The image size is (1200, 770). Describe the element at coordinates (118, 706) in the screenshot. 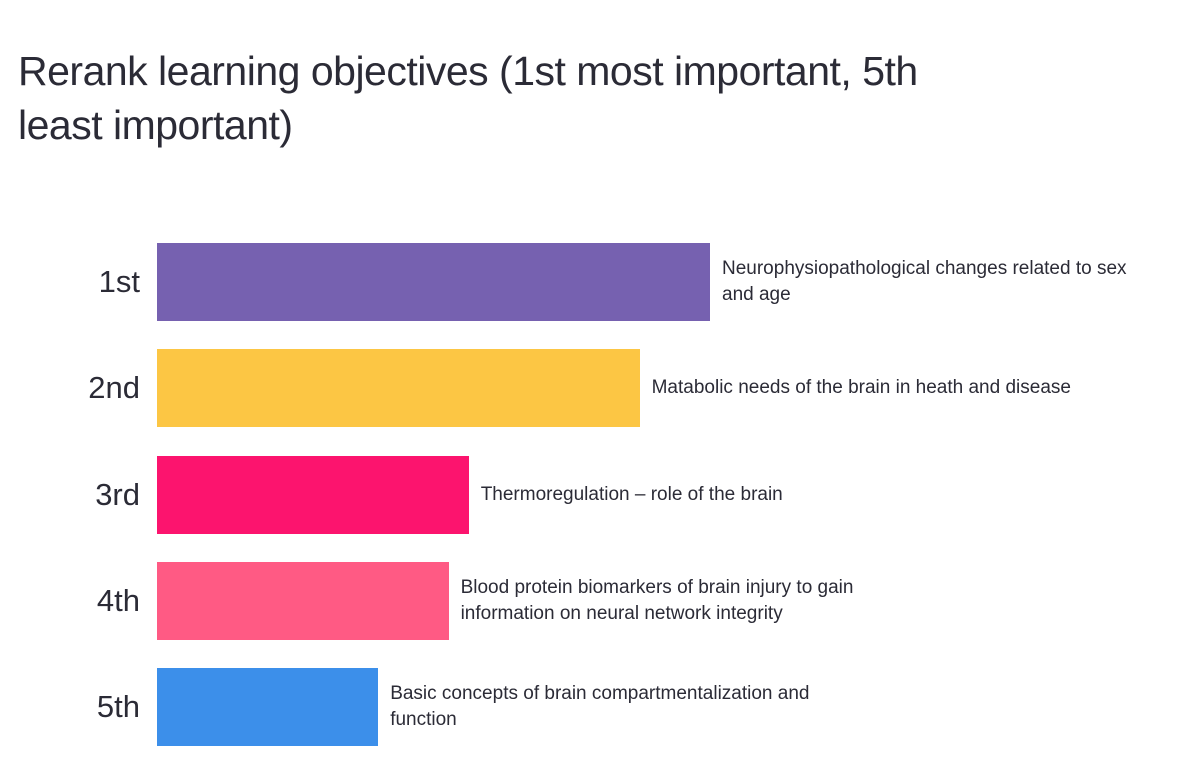

I see `category-label: 5th` at that location.